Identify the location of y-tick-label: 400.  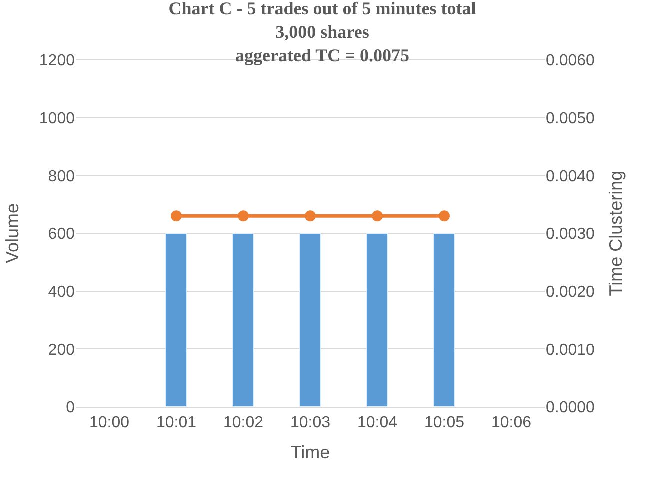
(62, 292).